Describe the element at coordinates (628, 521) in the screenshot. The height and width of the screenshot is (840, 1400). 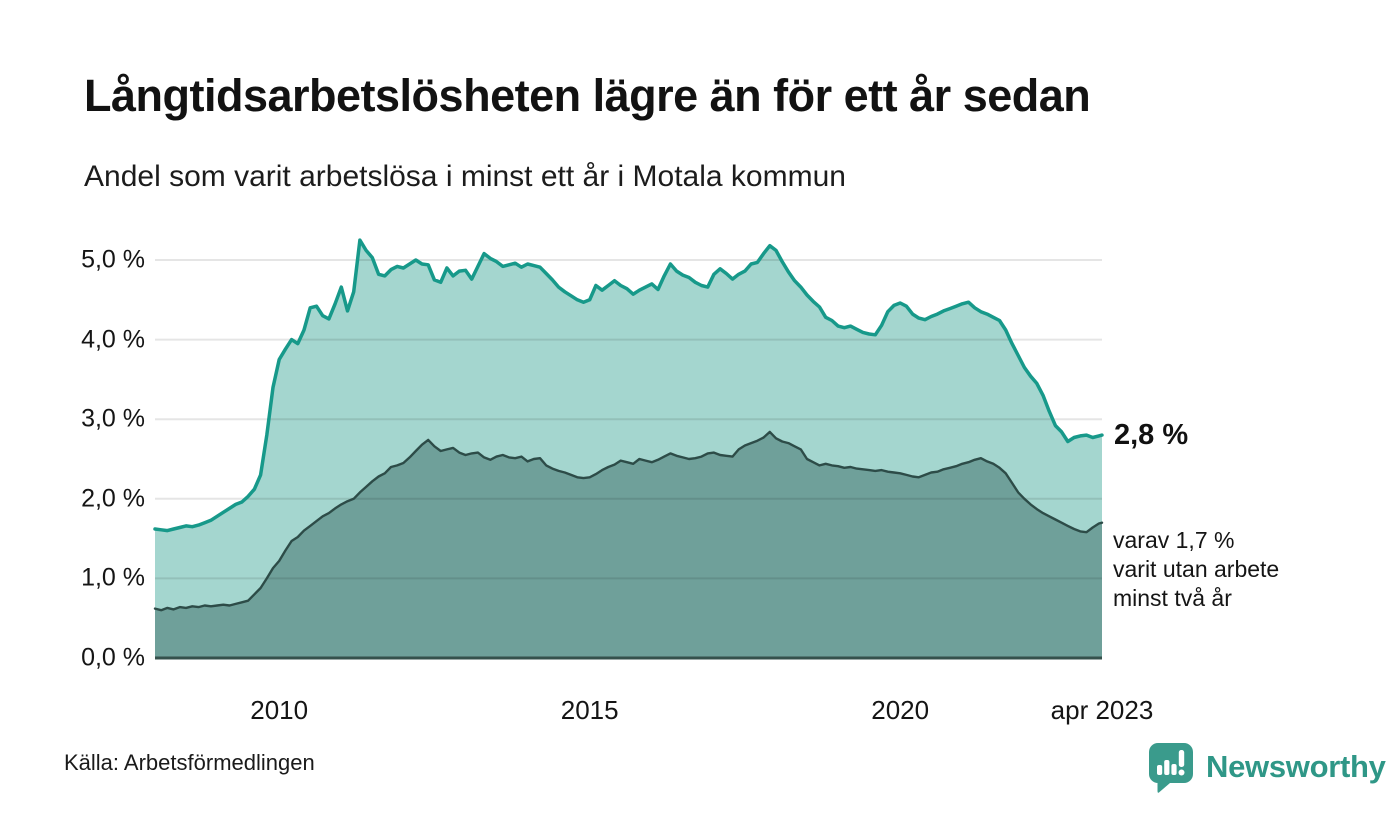
I see `series2-line` at that location.